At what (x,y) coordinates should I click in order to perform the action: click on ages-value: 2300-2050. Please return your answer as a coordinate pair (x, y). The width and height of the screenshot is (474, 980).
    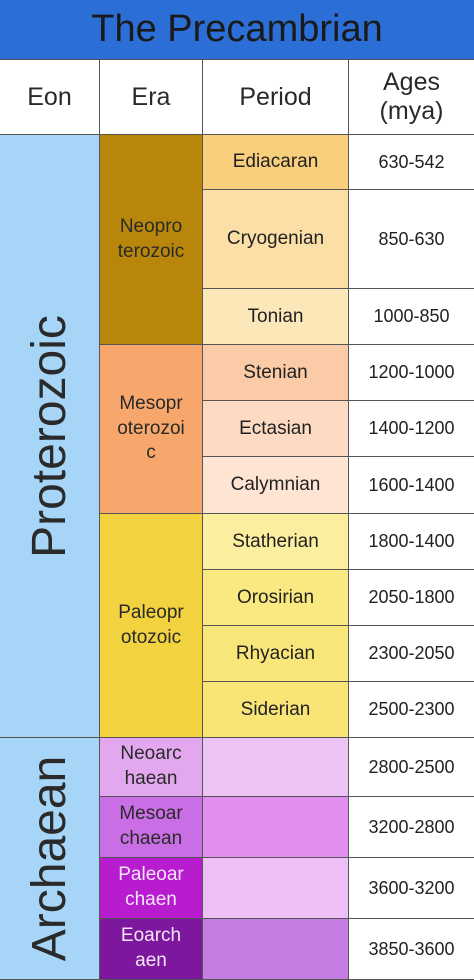
    Looking at the image, I should click on (411, 653).